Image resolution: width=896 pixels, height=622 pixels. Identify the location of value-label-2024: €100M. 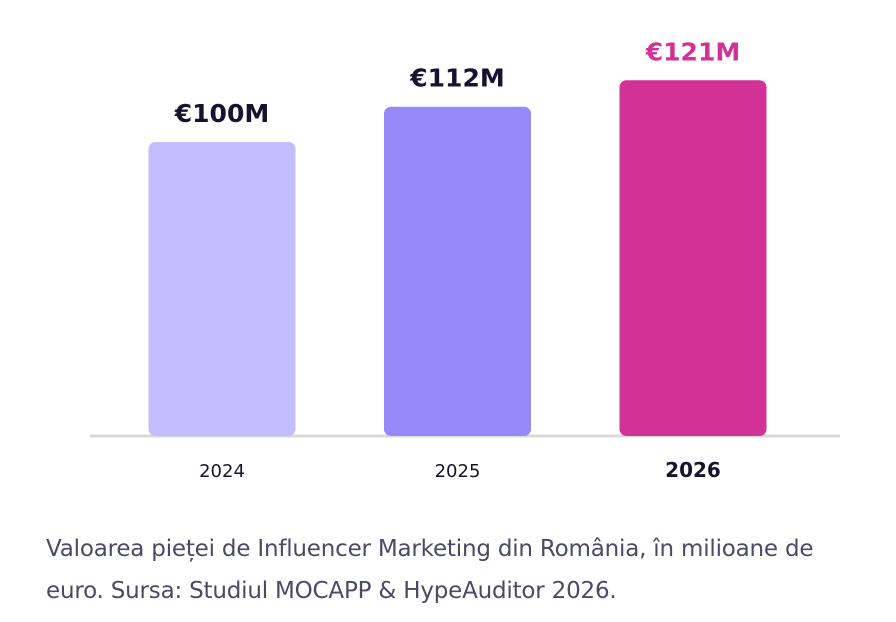
(221, 113).